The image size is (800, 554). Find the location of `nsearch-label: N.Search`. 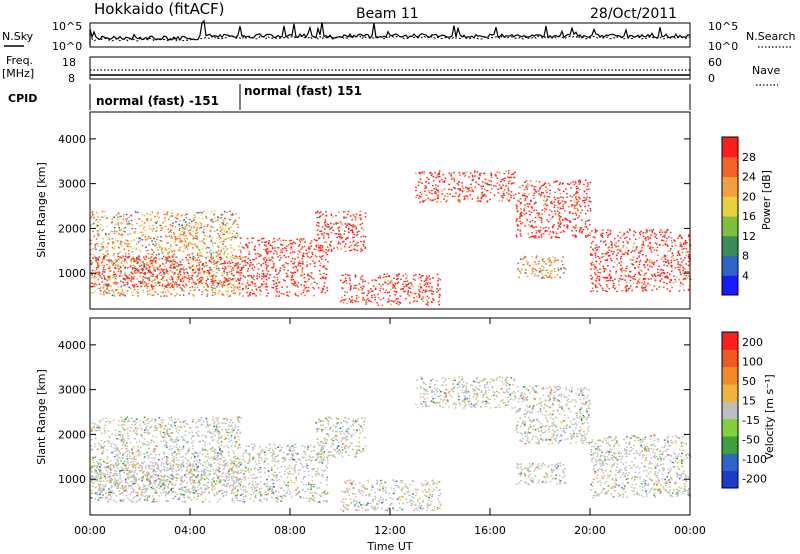

nsearch-label: N.Search is located at coordinates (771, 36).